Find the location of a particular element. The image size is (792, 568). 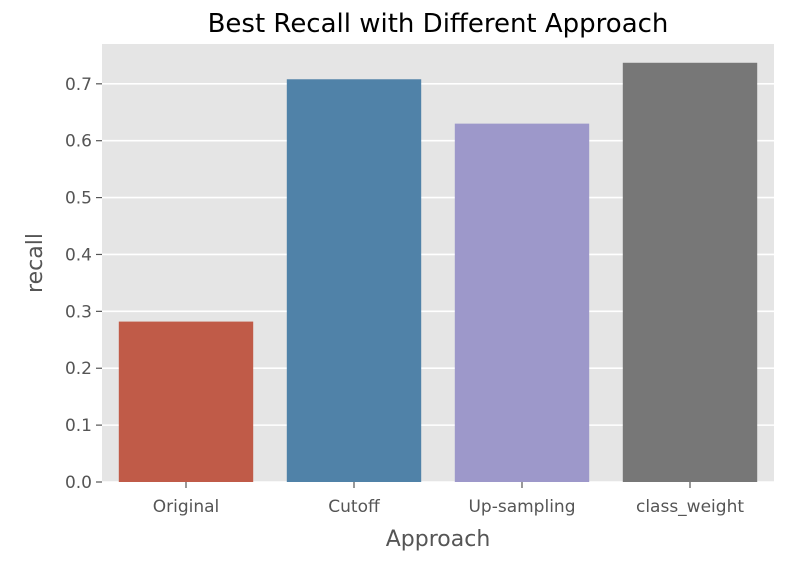

x-axis: Original Cutoff Up-sampling class_weight is located at coordinates (448, 499).